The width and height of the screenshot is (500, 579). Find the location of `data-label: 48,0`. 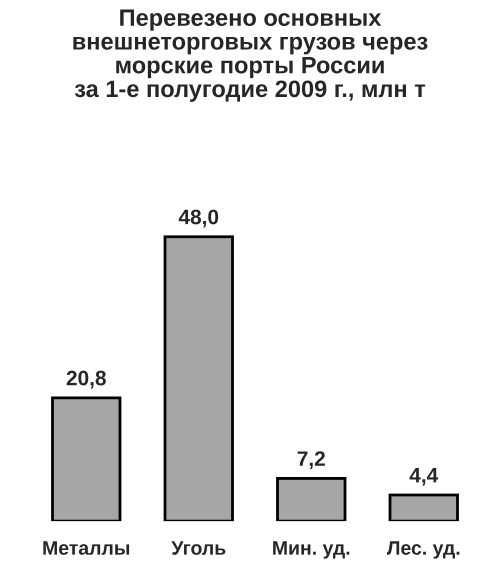

data-label: 48,0 is located at coordinates (198, 219).